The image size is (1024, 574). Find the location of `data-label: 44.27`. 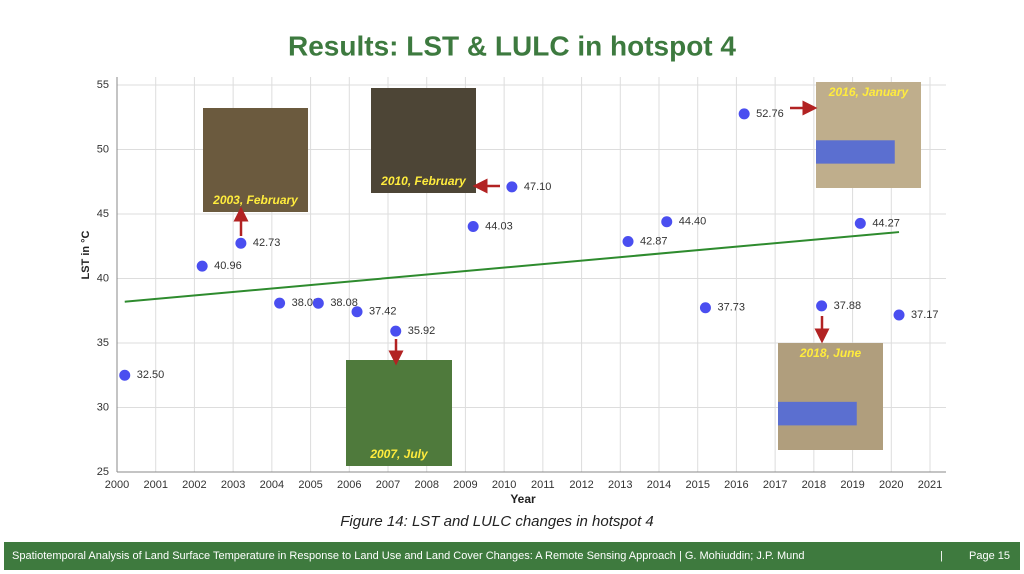

data-label: 44.27 is located at coordinates (886, 223).